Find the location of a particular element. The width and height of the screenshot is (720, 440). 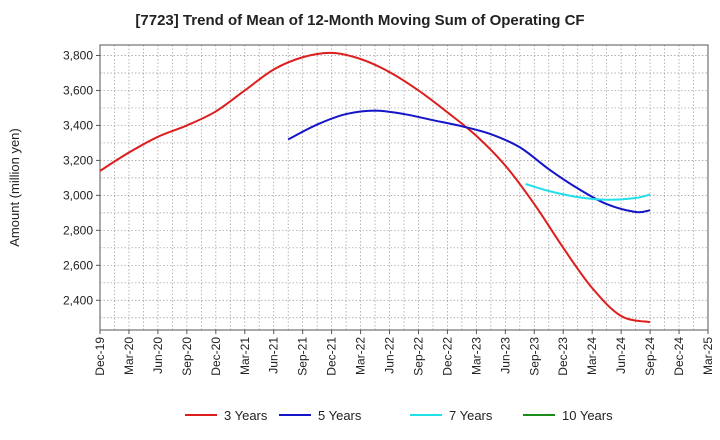

x-tick-label: Jun-24 is located at coordinates (621, 355).